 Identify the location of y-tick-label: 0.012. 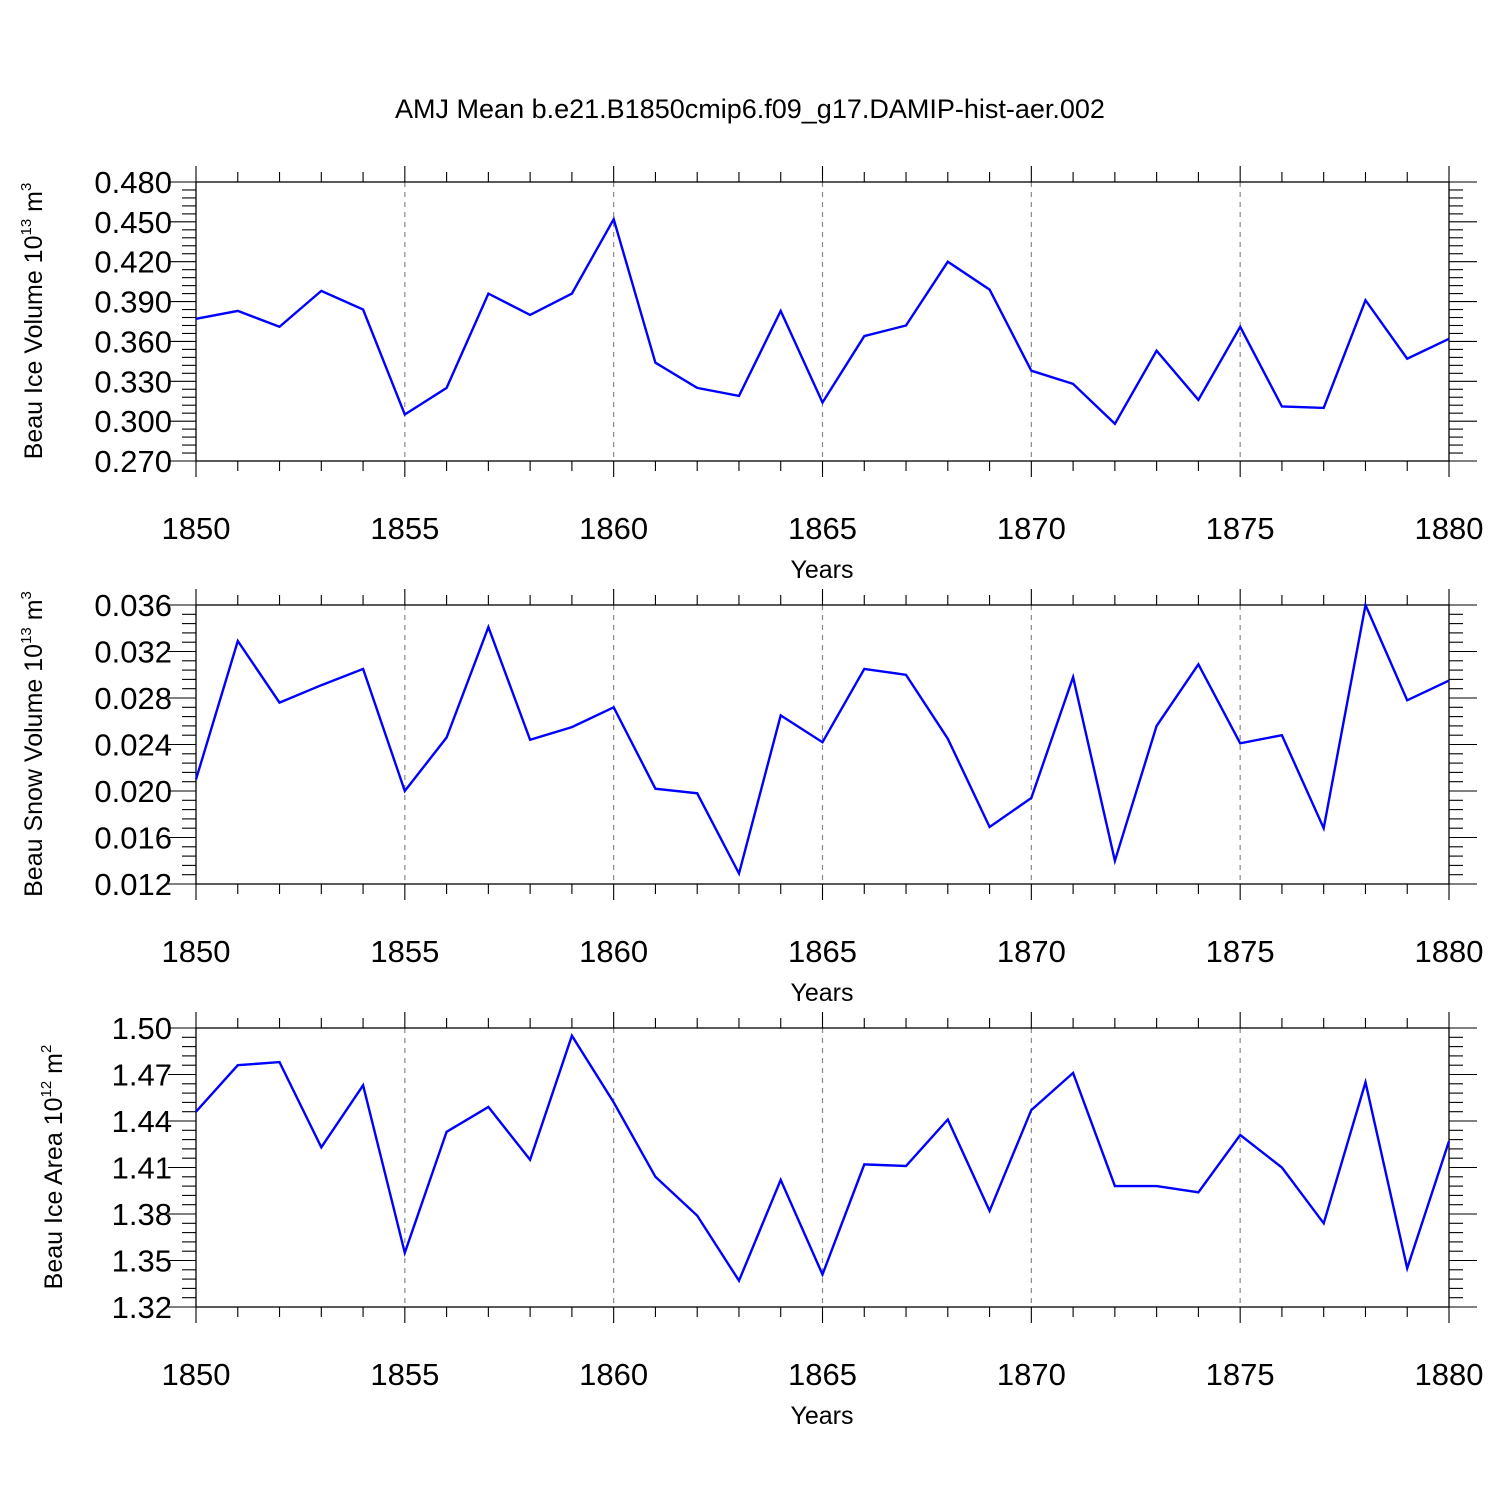
(133, 884).